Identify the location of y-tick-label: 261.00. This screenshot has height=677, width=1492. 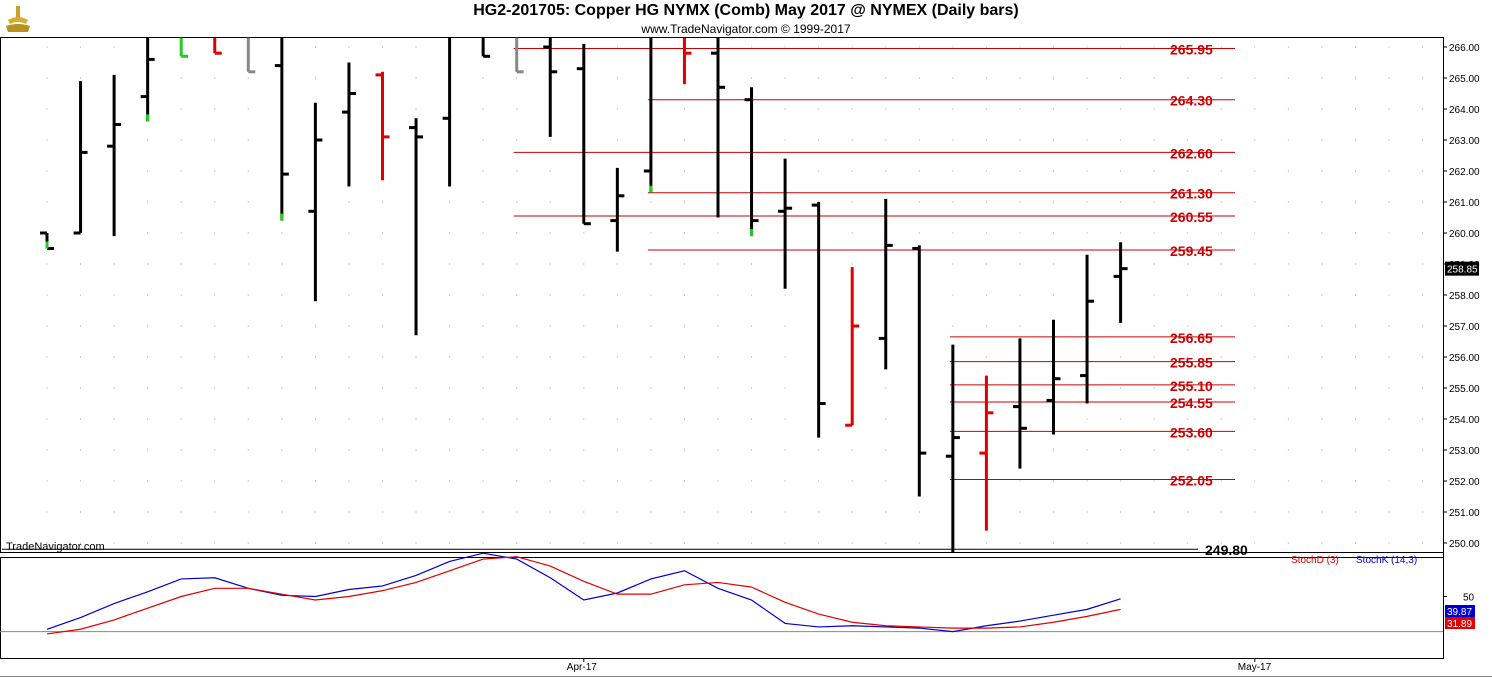
(1464, 203).